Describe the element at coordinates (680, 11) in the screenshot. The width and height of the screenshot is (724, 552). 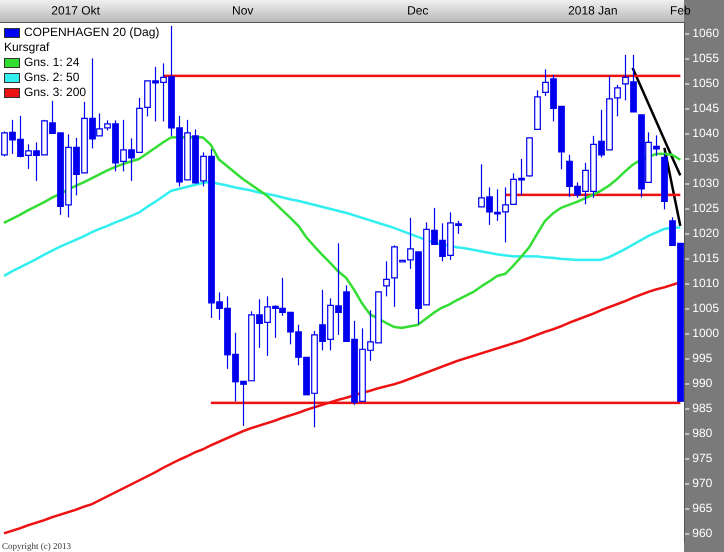
I see `x-tick-label: Feb` at that location.